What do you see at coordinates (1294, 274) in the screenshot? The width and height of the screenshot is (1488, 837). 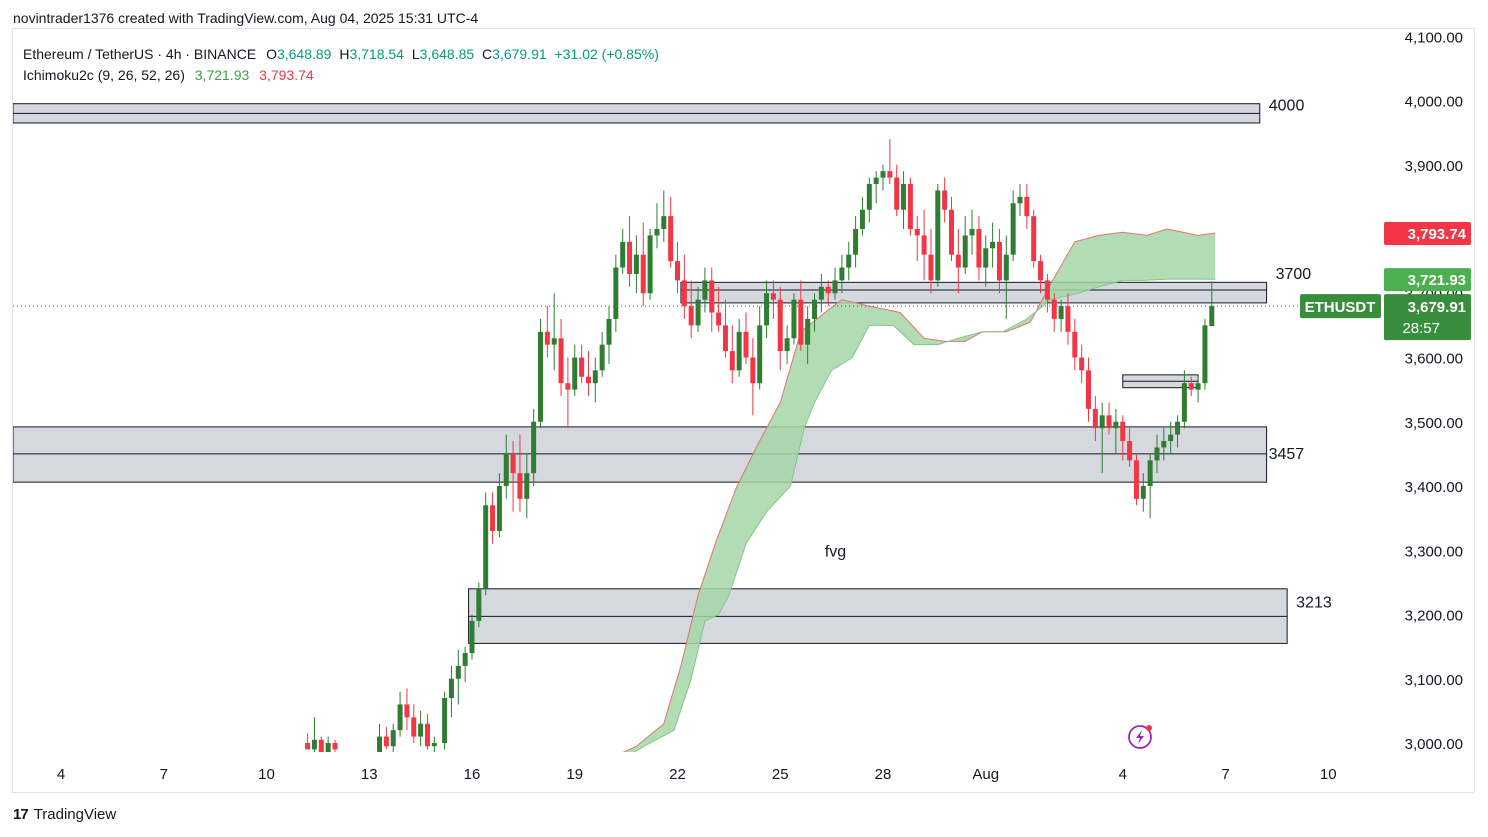 I see `zone-label-3700: 3700` at bounding box center [1294, 274].